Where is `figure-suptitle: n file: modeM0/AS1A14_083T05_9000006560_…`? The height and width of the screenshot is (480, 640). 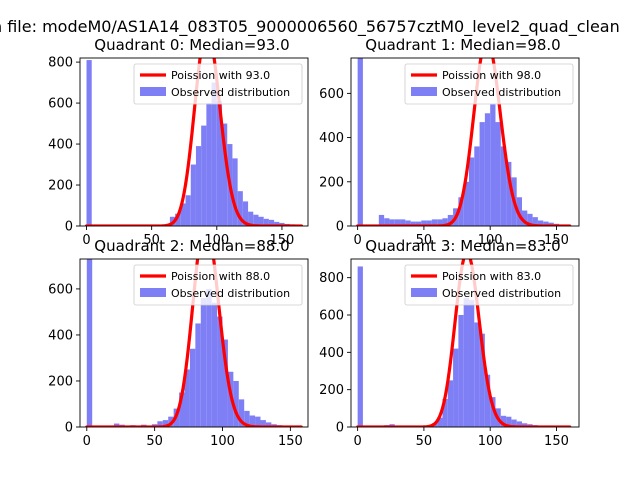 figure-suptitle: n file: modeM0/AS1A14_083T05_9000006560_… is located at coordinates (310, 27).